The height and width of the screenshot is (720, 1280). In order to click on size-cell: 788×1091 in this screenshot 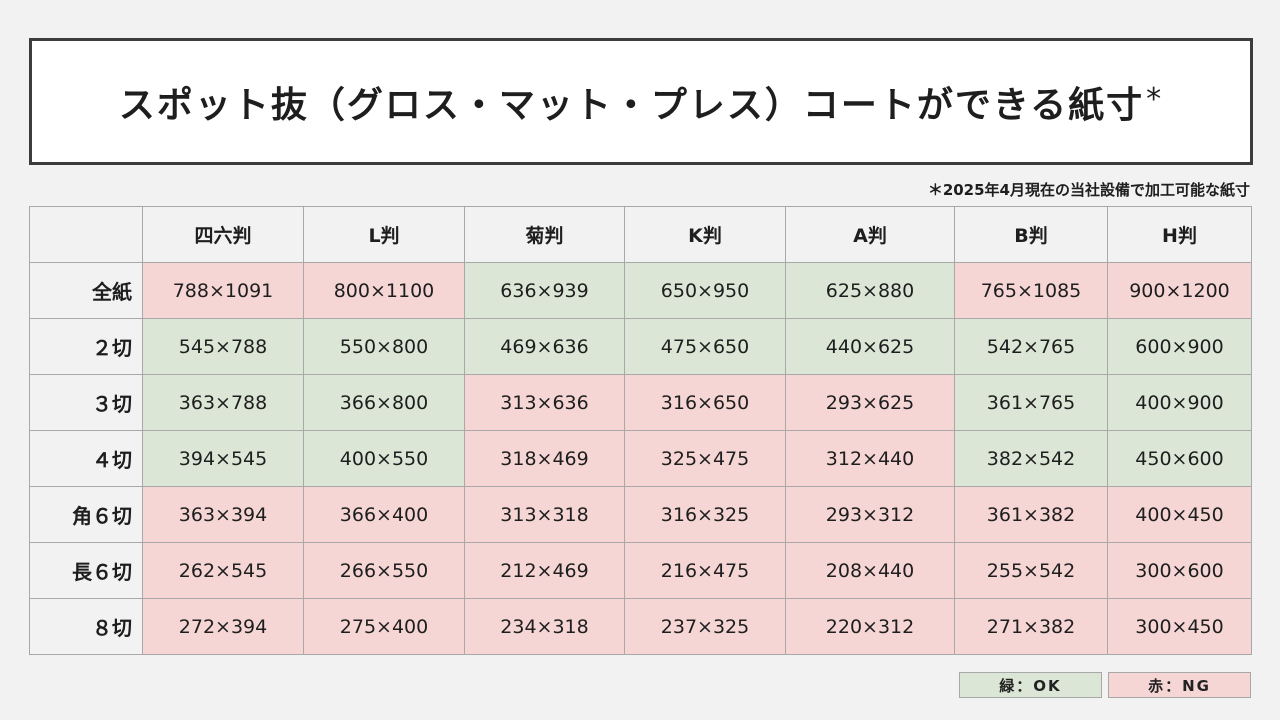, I will do `click(223, 290)`.